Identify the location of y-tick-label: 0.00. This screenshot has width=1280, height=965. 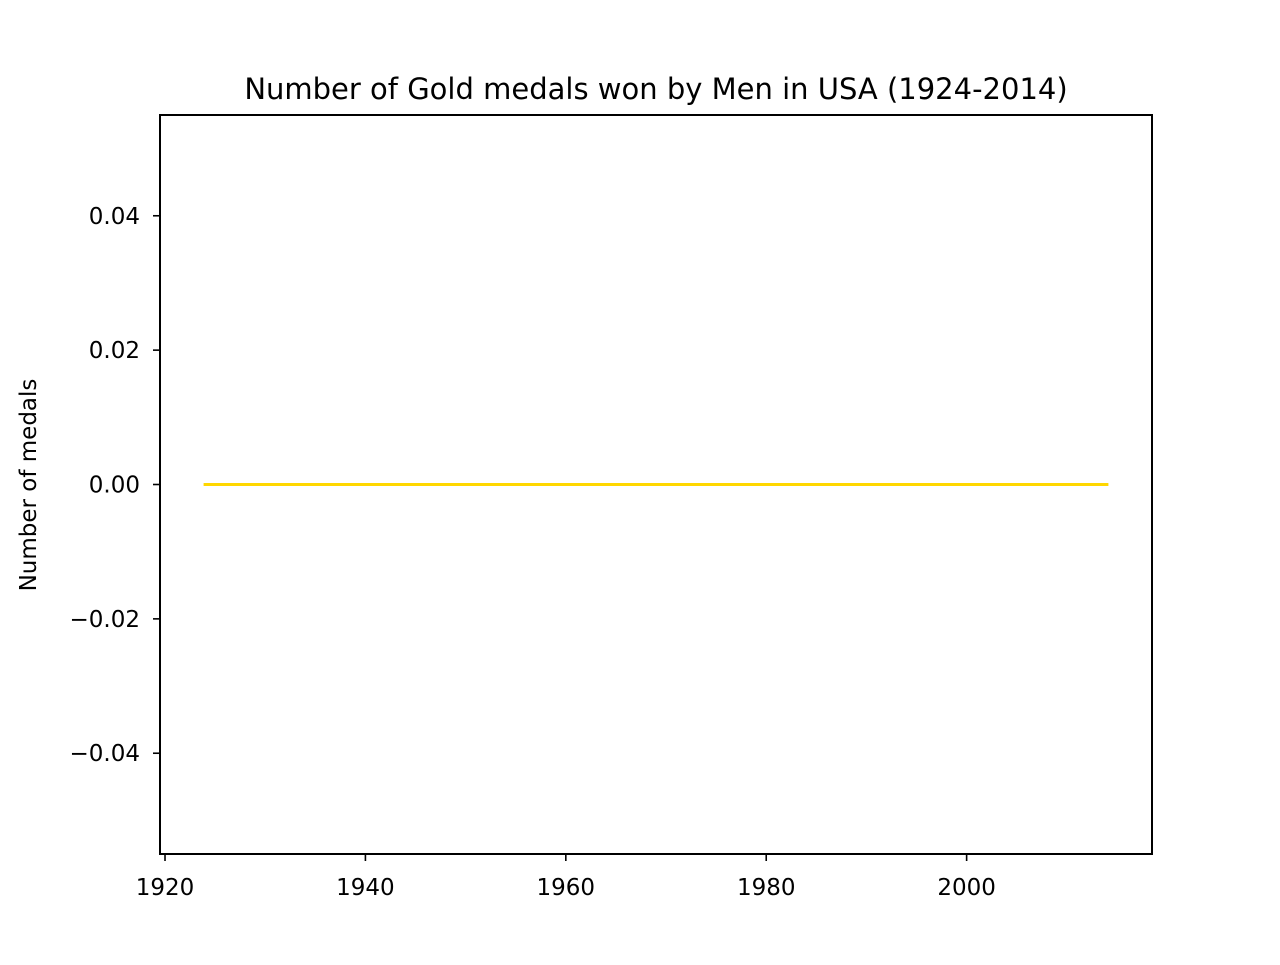
(114, 486).